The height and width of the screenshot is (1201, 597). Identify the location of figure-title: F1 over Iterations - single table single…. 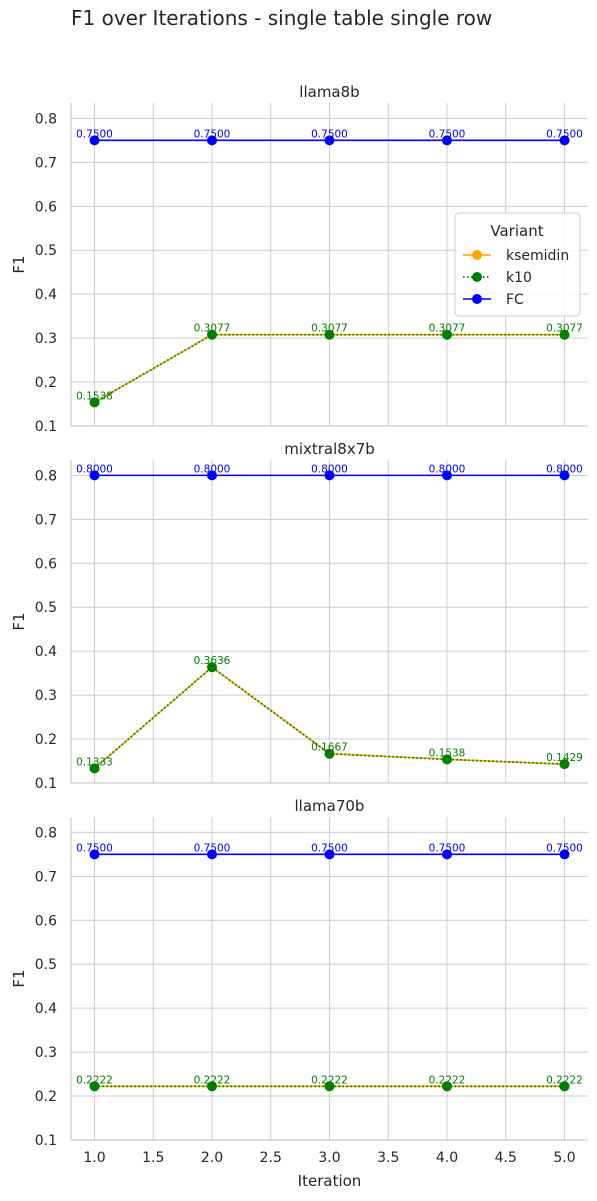
(281, 18).